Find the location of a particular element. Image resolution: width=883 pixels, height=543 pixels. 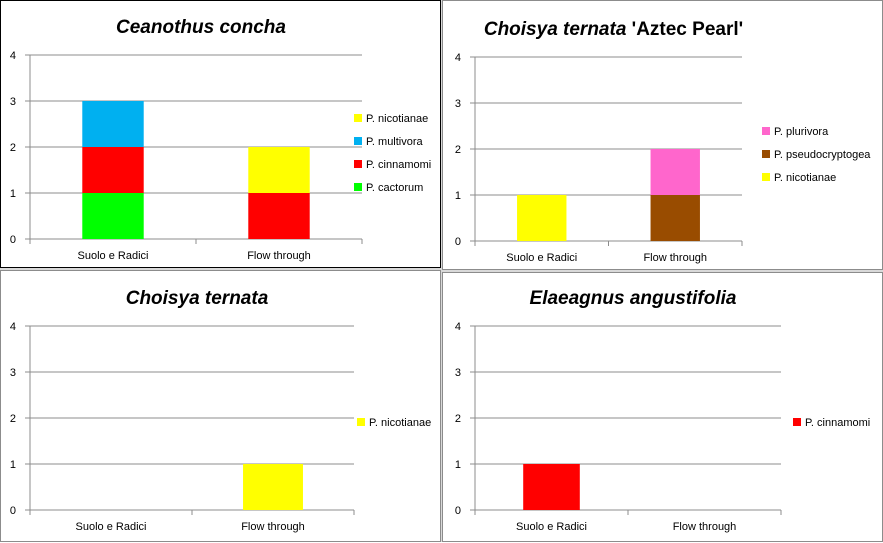

legend-label: P. pseudocryptogea is located at coordinates (822, 155).